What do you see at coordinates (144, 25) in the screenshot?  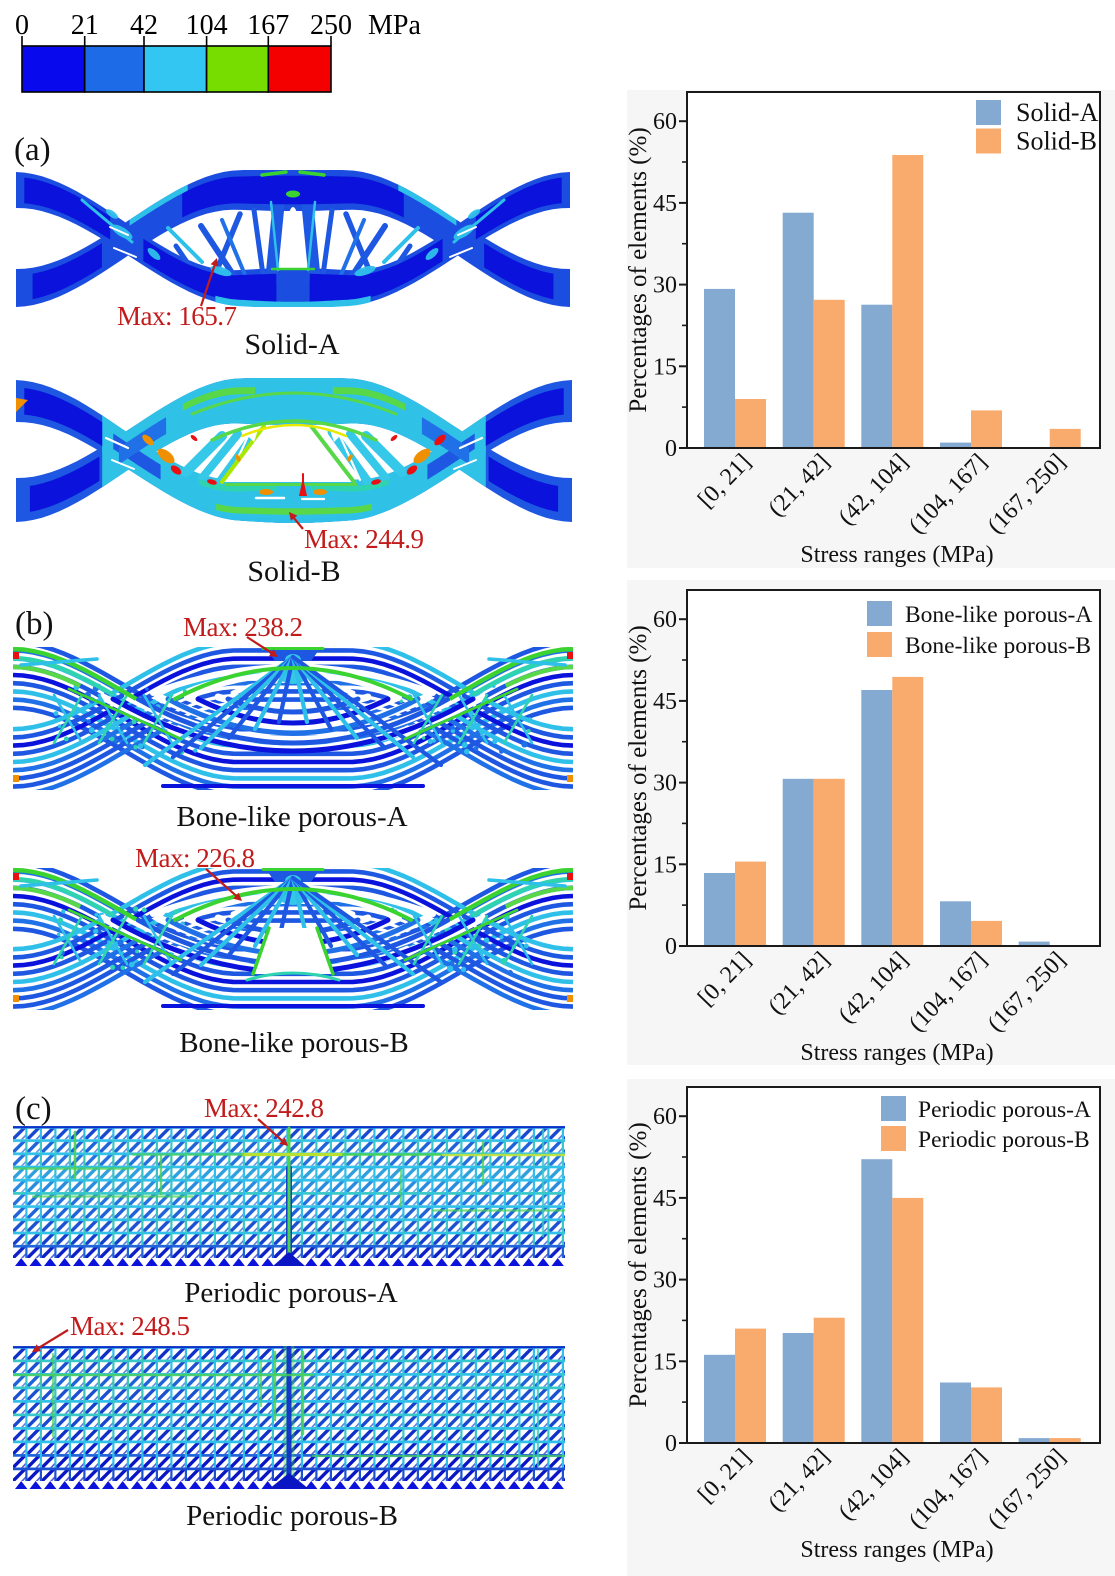 I see `svg-text: 42` at bounding box center [144, 25].